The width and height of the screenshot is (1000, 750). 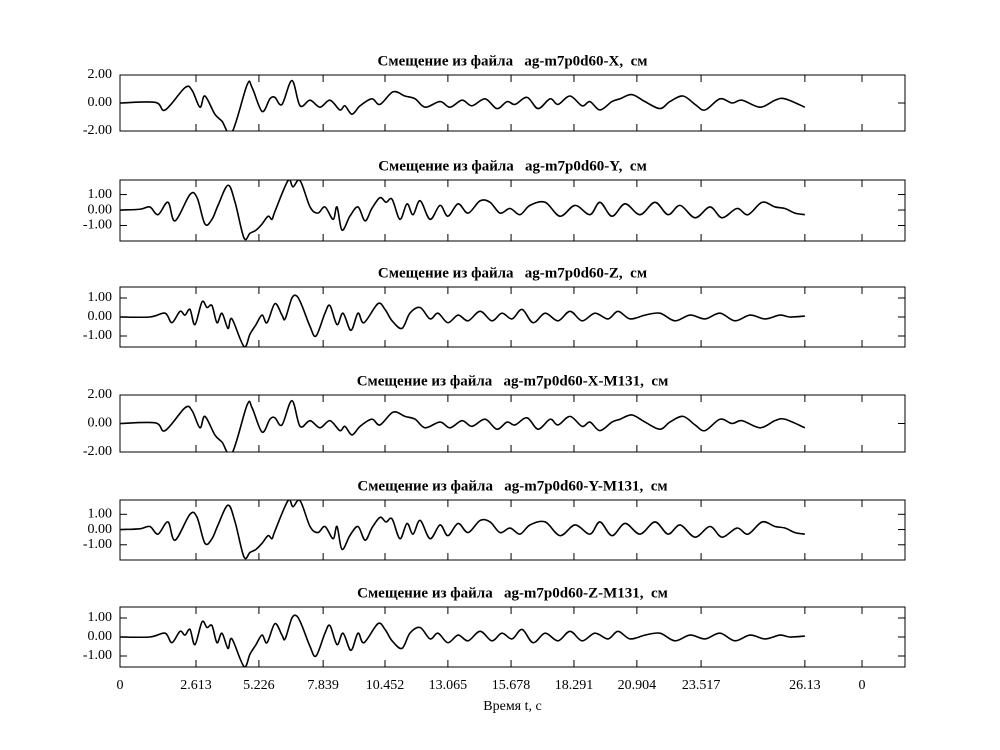 I want to click on x-tick-label: 23.517, so click(x=701, y=685).